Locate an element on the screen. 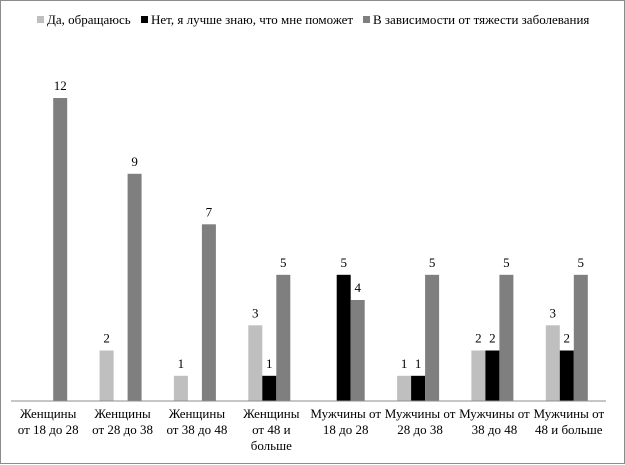 The image size is (625, 465). data-label-s2-c7: 5 is located at coordinates (581, 262).